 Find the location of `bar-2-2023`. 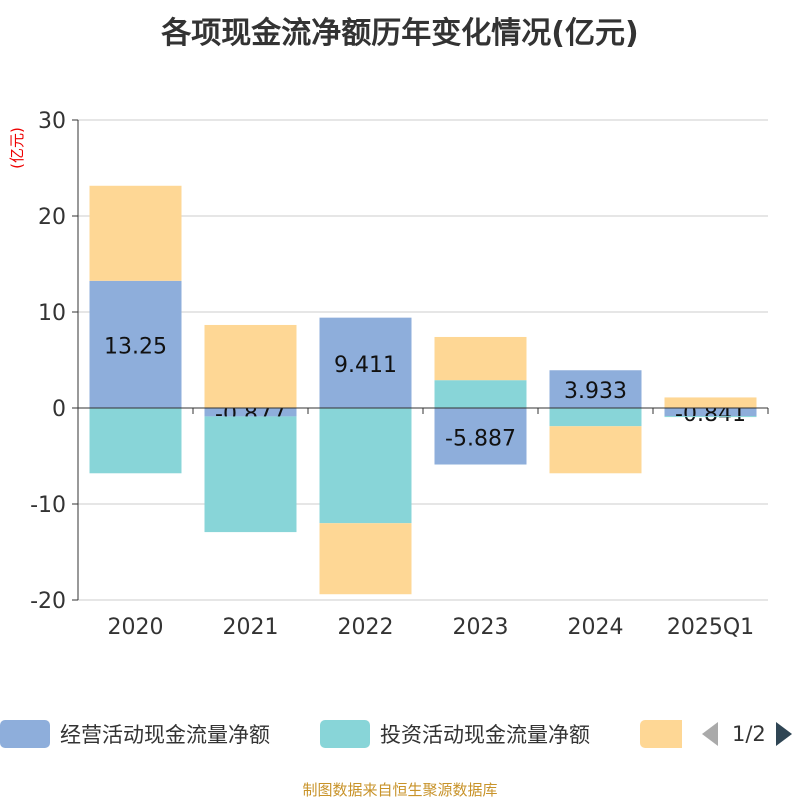

bar-2-2023 is located at coordinates (480, 394).